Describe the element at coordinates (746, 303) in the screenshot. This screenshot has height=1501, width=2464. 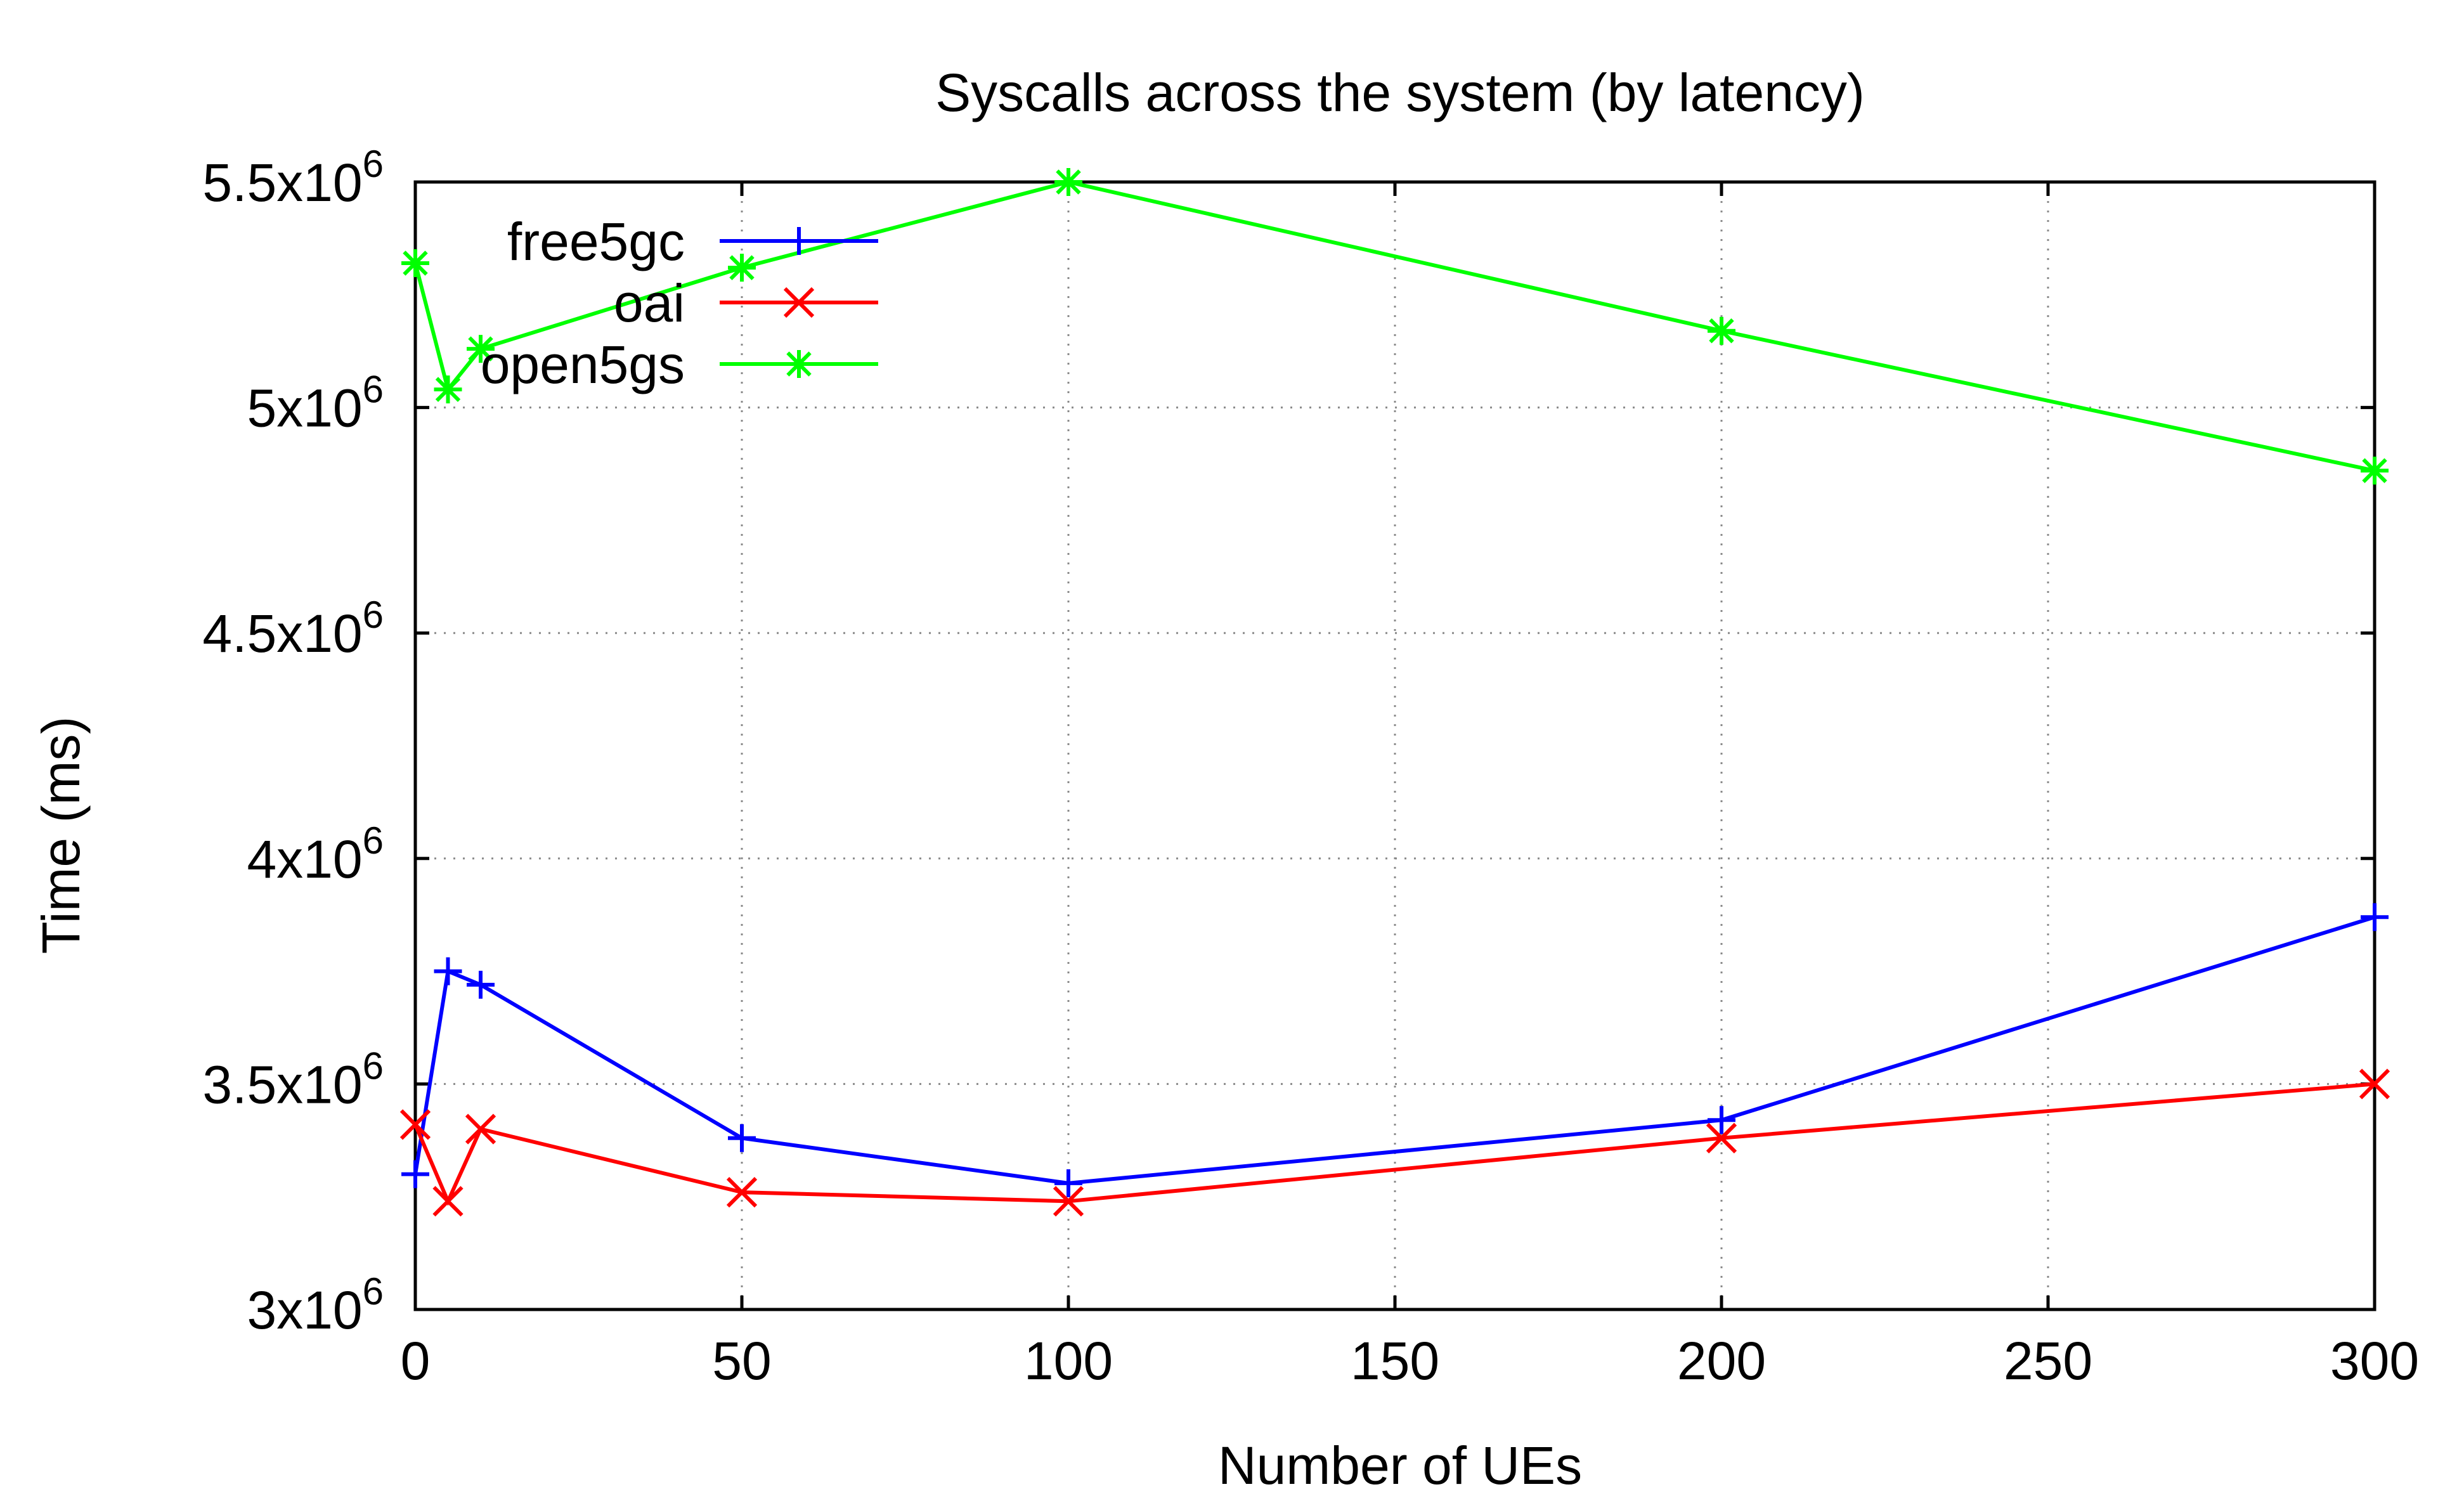
I see `legend-item-oai: oai` at that location.